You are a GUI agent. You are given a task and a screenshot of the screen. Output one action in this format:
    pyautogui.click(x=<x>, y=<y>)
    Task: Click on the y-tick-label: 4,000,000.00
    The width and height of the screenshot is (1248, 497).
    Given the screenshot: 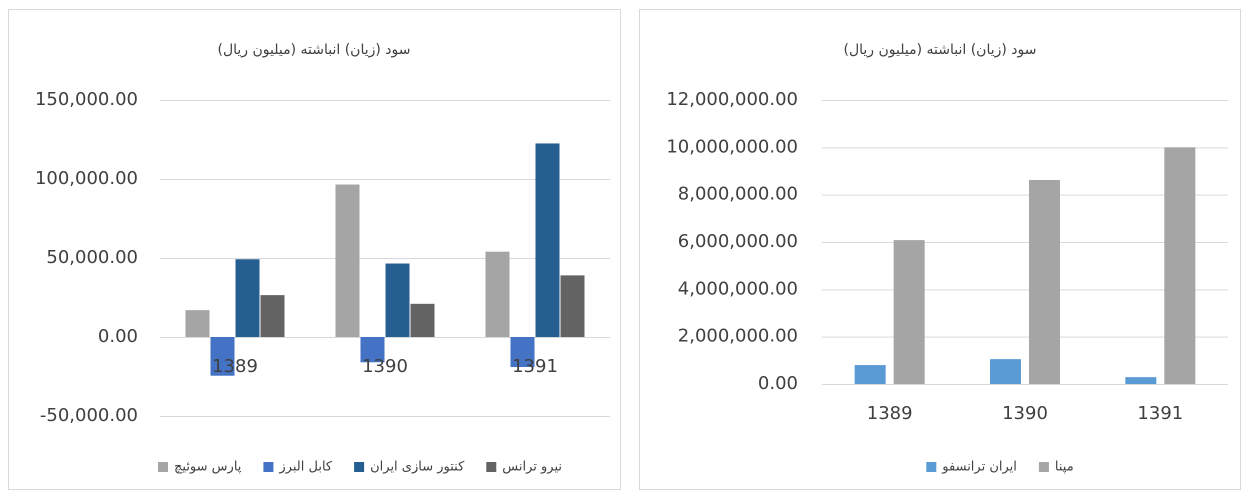 What is the action you would take?
    pyautogui.click(x=738, y=288)
    